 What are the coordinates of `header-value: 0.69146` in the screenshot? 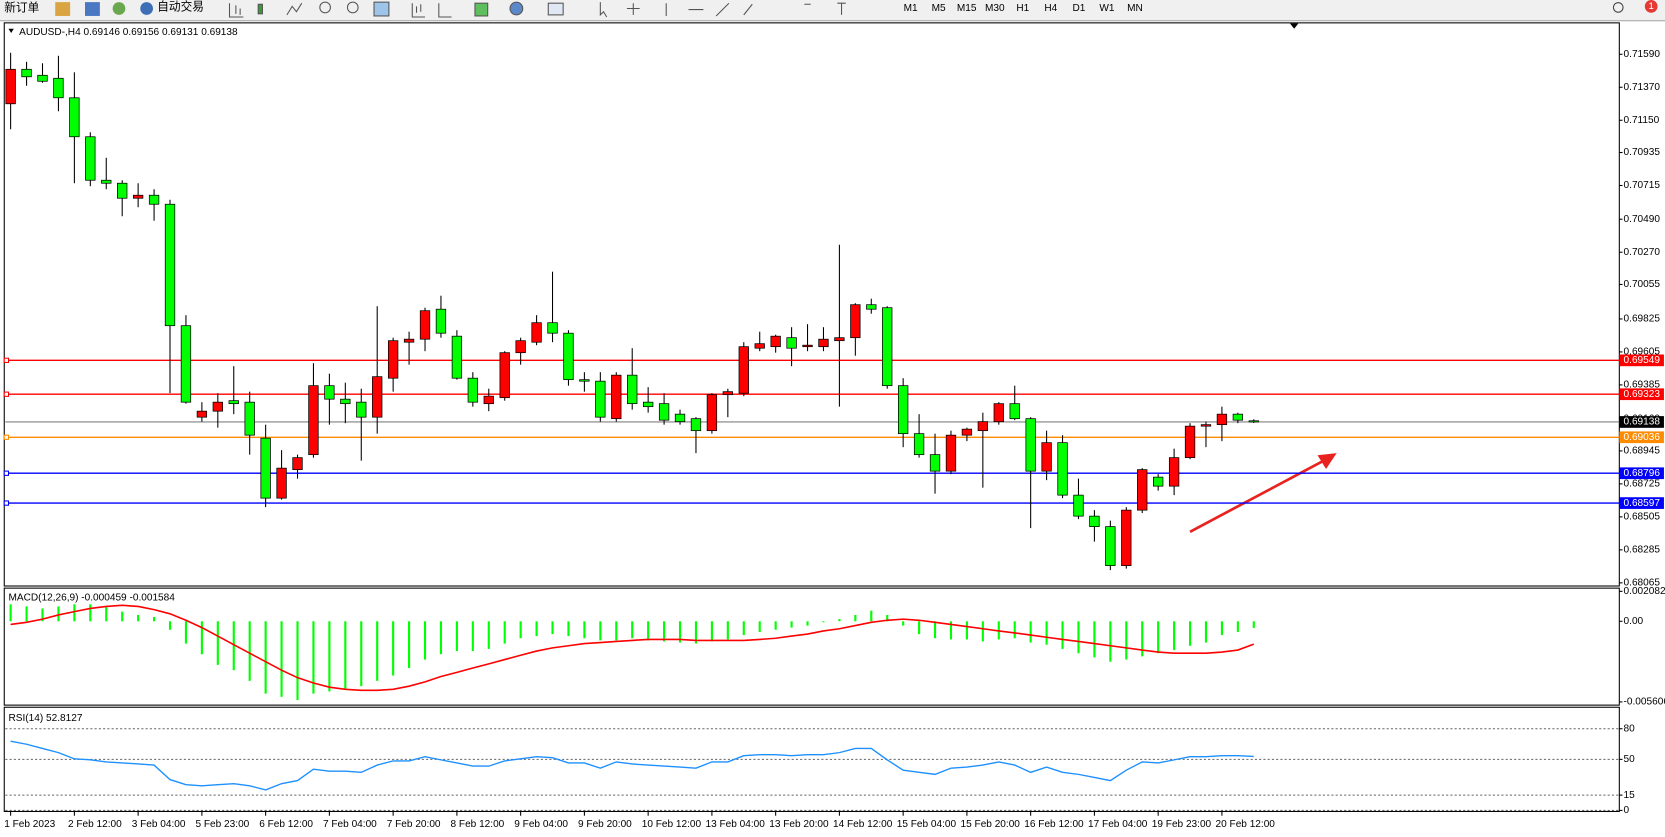 It's located at (102, 32).